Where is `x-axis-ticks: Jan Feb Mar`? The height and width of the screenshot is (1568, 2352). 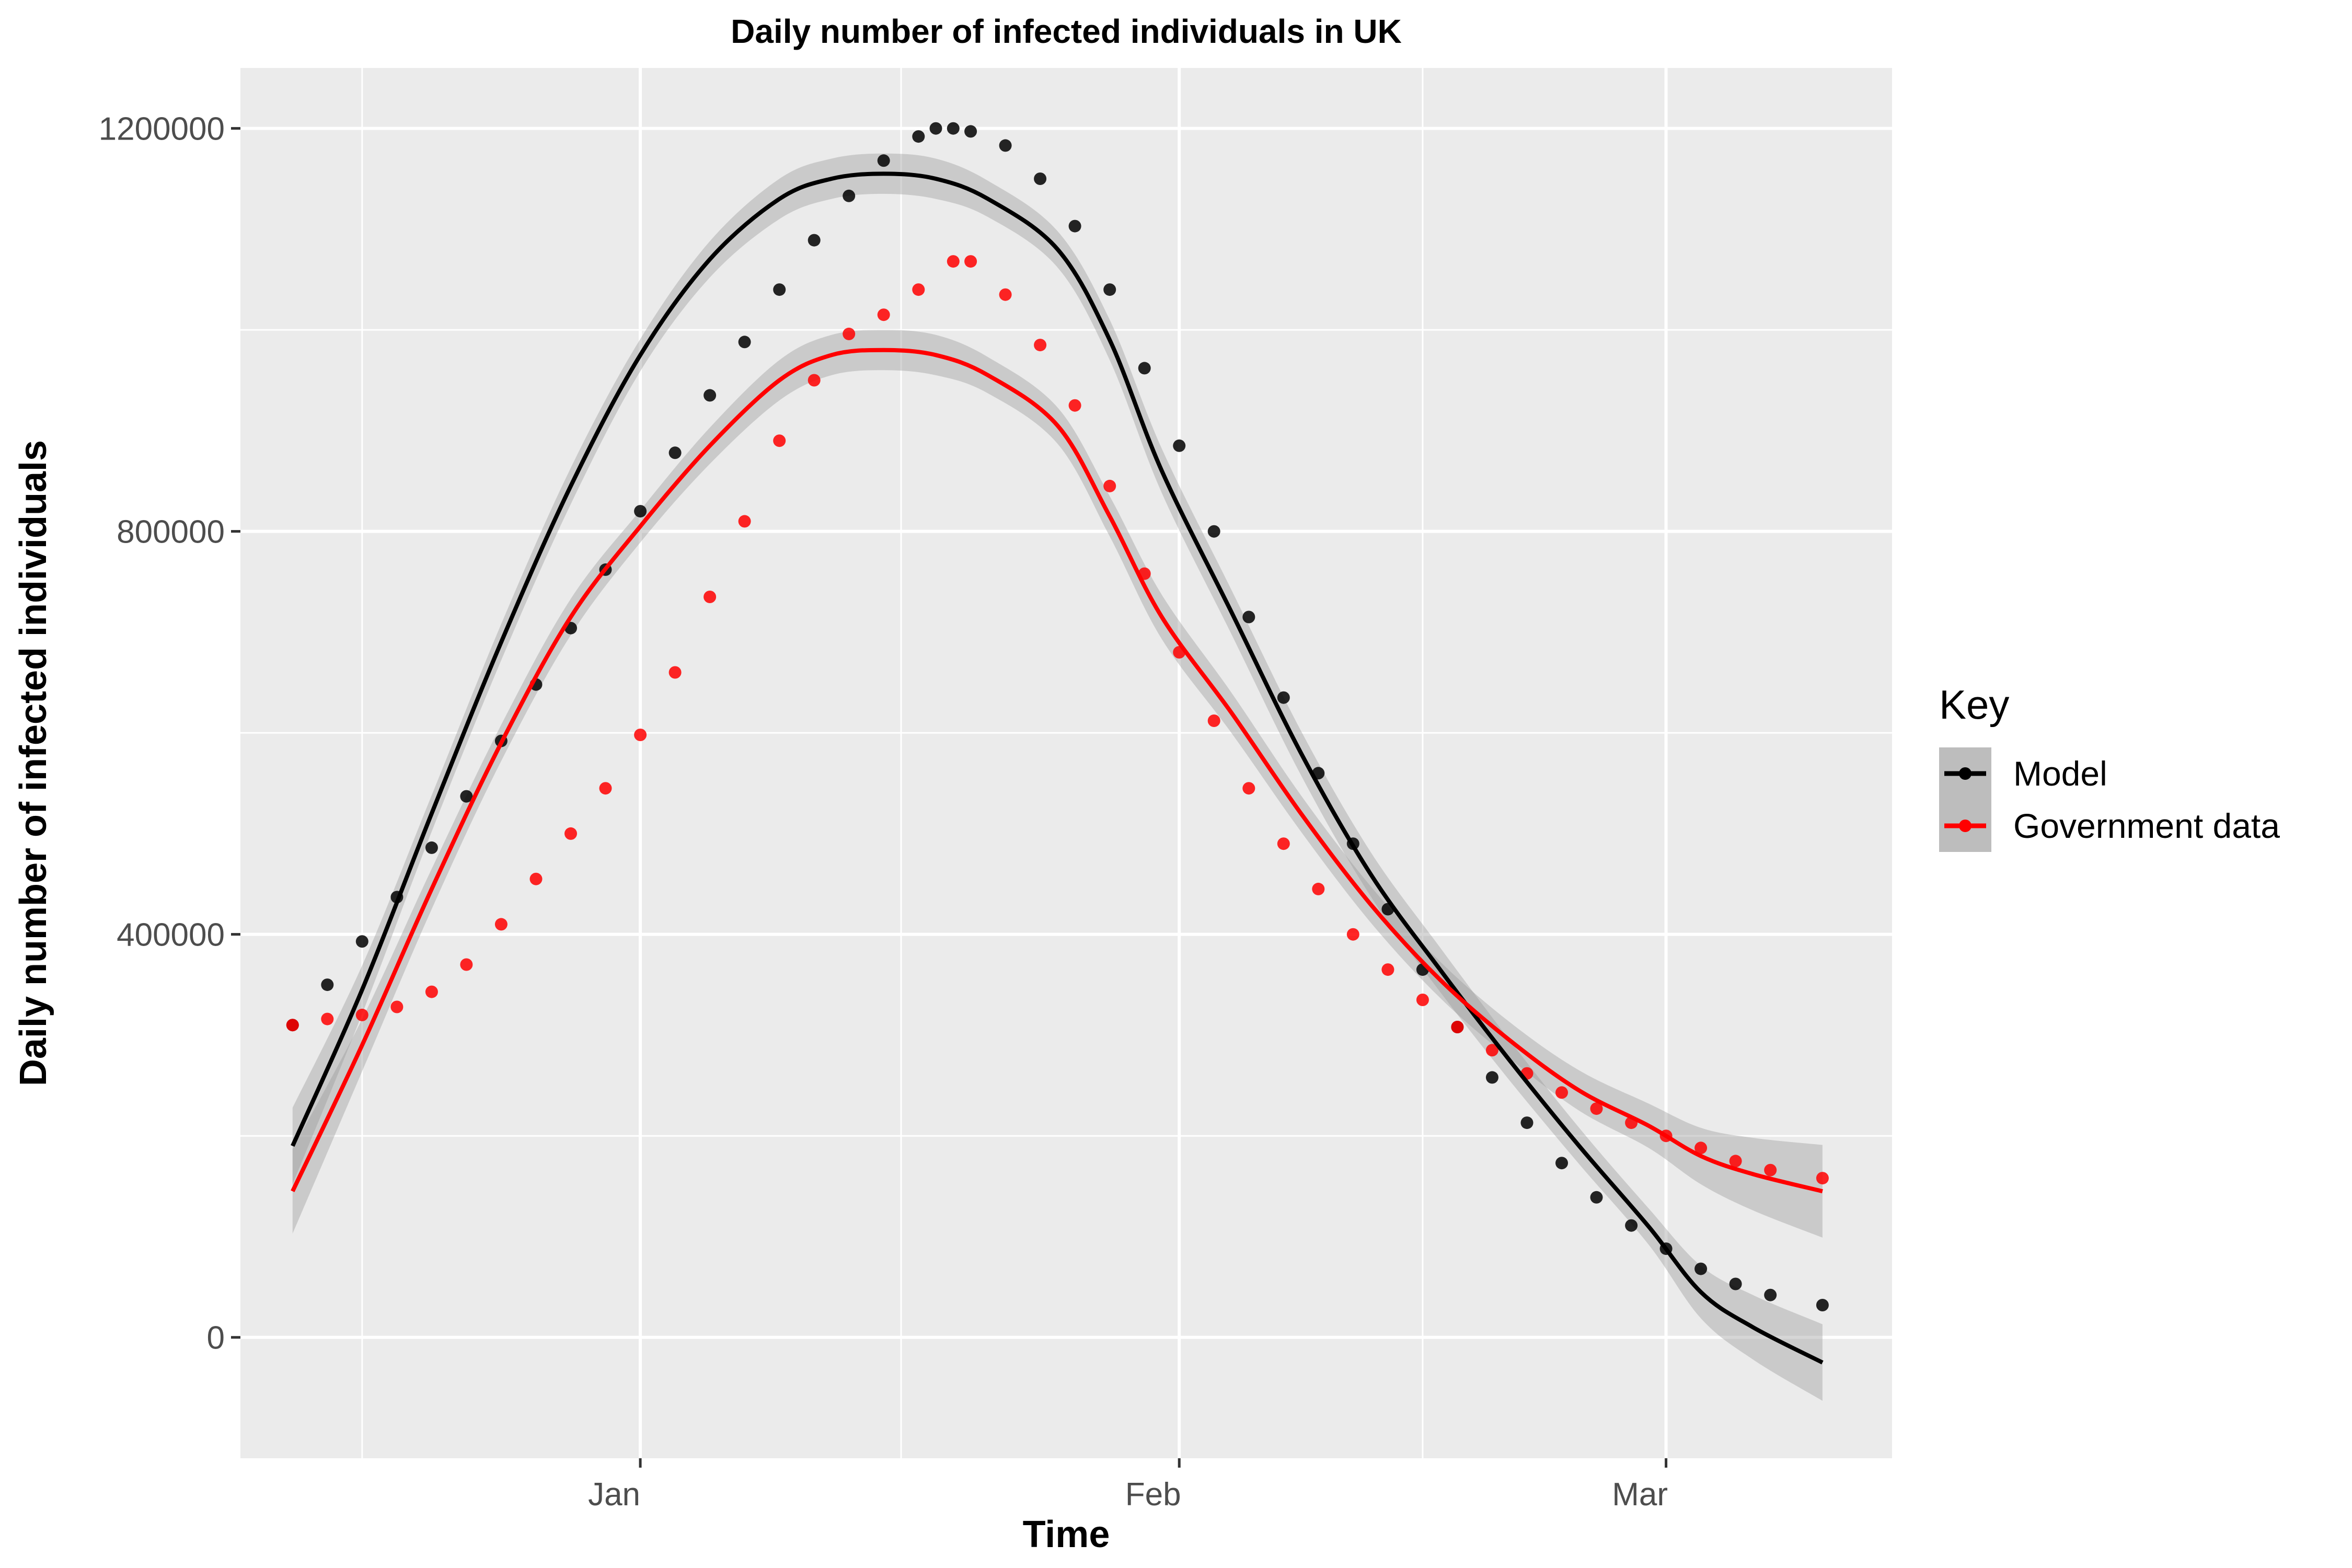 x-axis-ticks: Jan Feb Mar is located at coordinates (1128, 1485).